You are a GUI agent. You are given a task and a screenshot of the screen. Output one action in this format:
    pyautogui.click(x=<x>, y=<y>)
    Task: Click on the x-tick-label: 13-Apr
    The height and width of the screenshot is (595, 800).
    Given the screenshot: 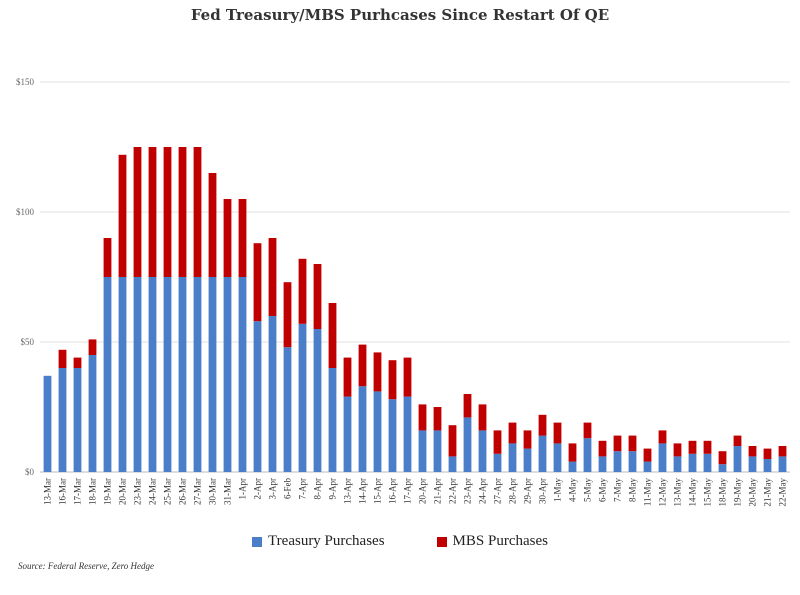 What is the action you would take?
    pyautogui.click(x=348, y=491)
    